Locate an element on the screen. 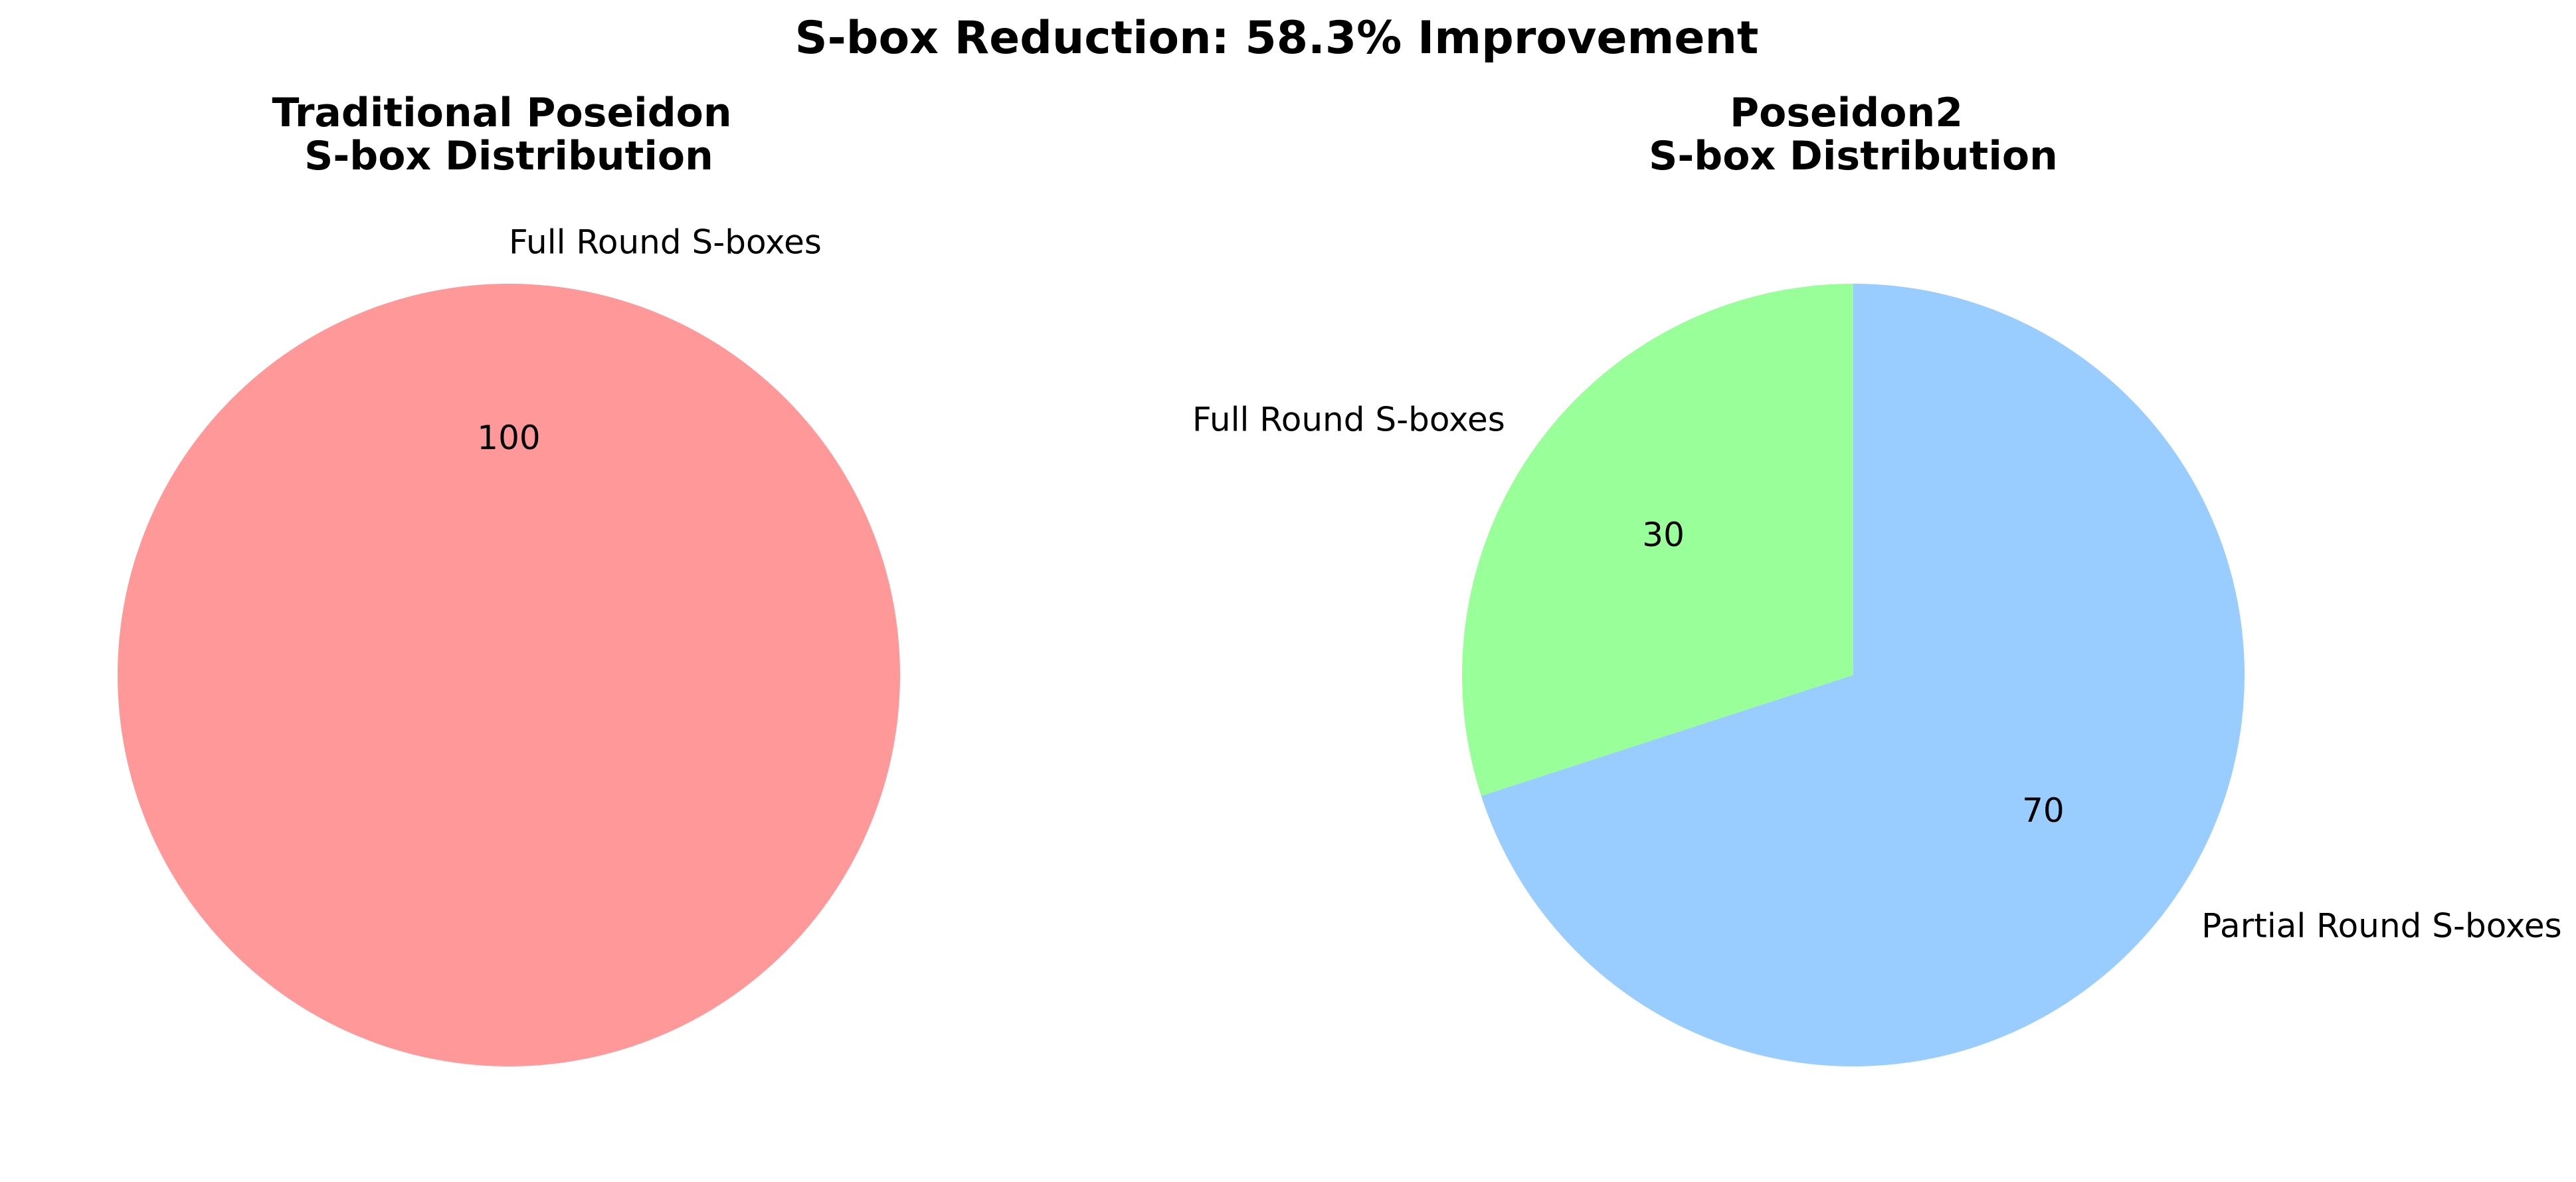 This screenshot has width=2576, height=1182. value-label-full-round-s-boxes: 100 is located at coordinates (508, 438).